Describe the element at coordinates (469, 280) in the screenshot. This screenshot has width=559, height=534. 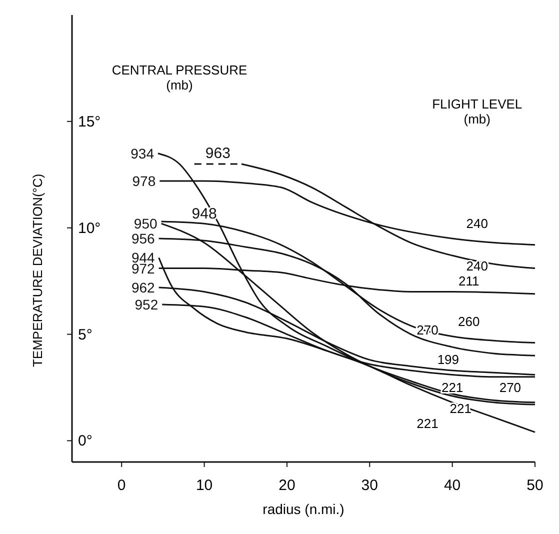
I see `annotation: 211` at that location.